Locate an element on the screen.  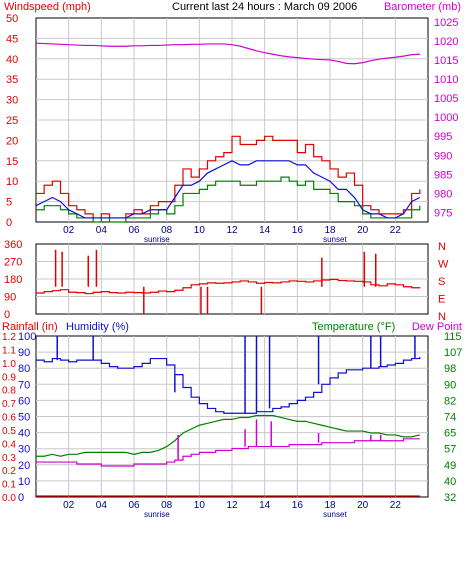
wind-tick-label: 20 is located at coordinates (12, 141).